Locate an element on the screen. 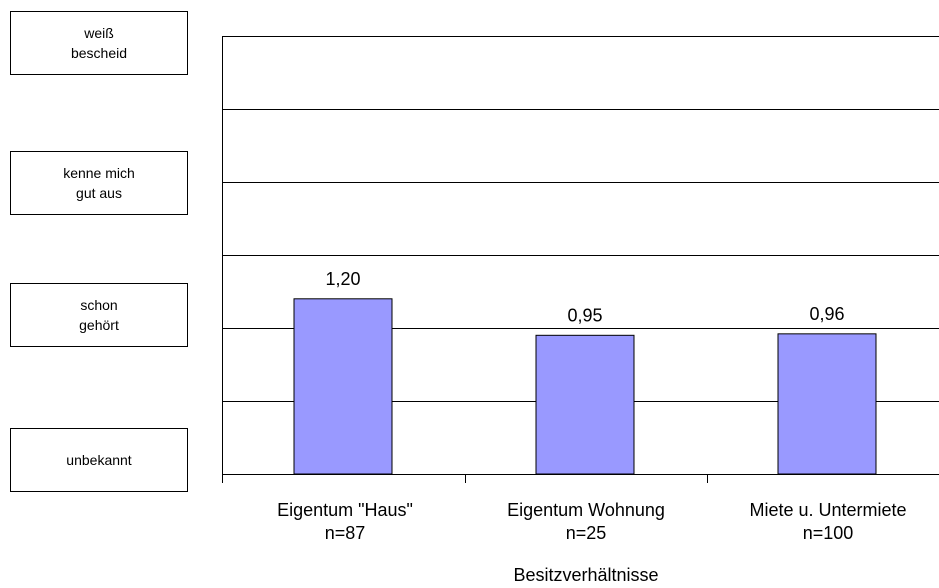  x-category-label: Eigentum "Haus" n=87 is located at coordinates (345, 521).